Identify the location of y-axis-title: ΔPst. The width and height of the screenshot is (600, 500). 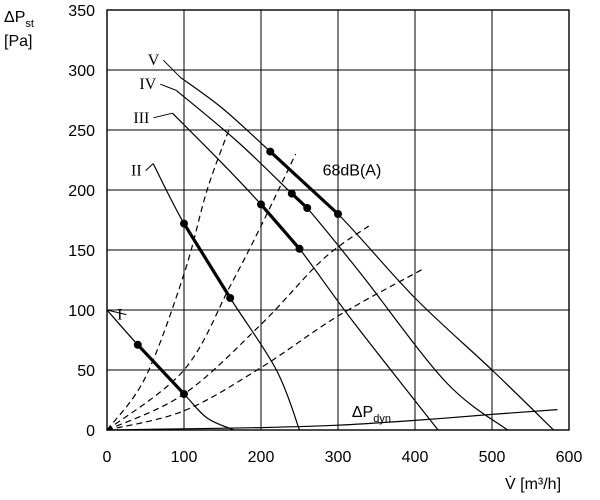
(19, 19).